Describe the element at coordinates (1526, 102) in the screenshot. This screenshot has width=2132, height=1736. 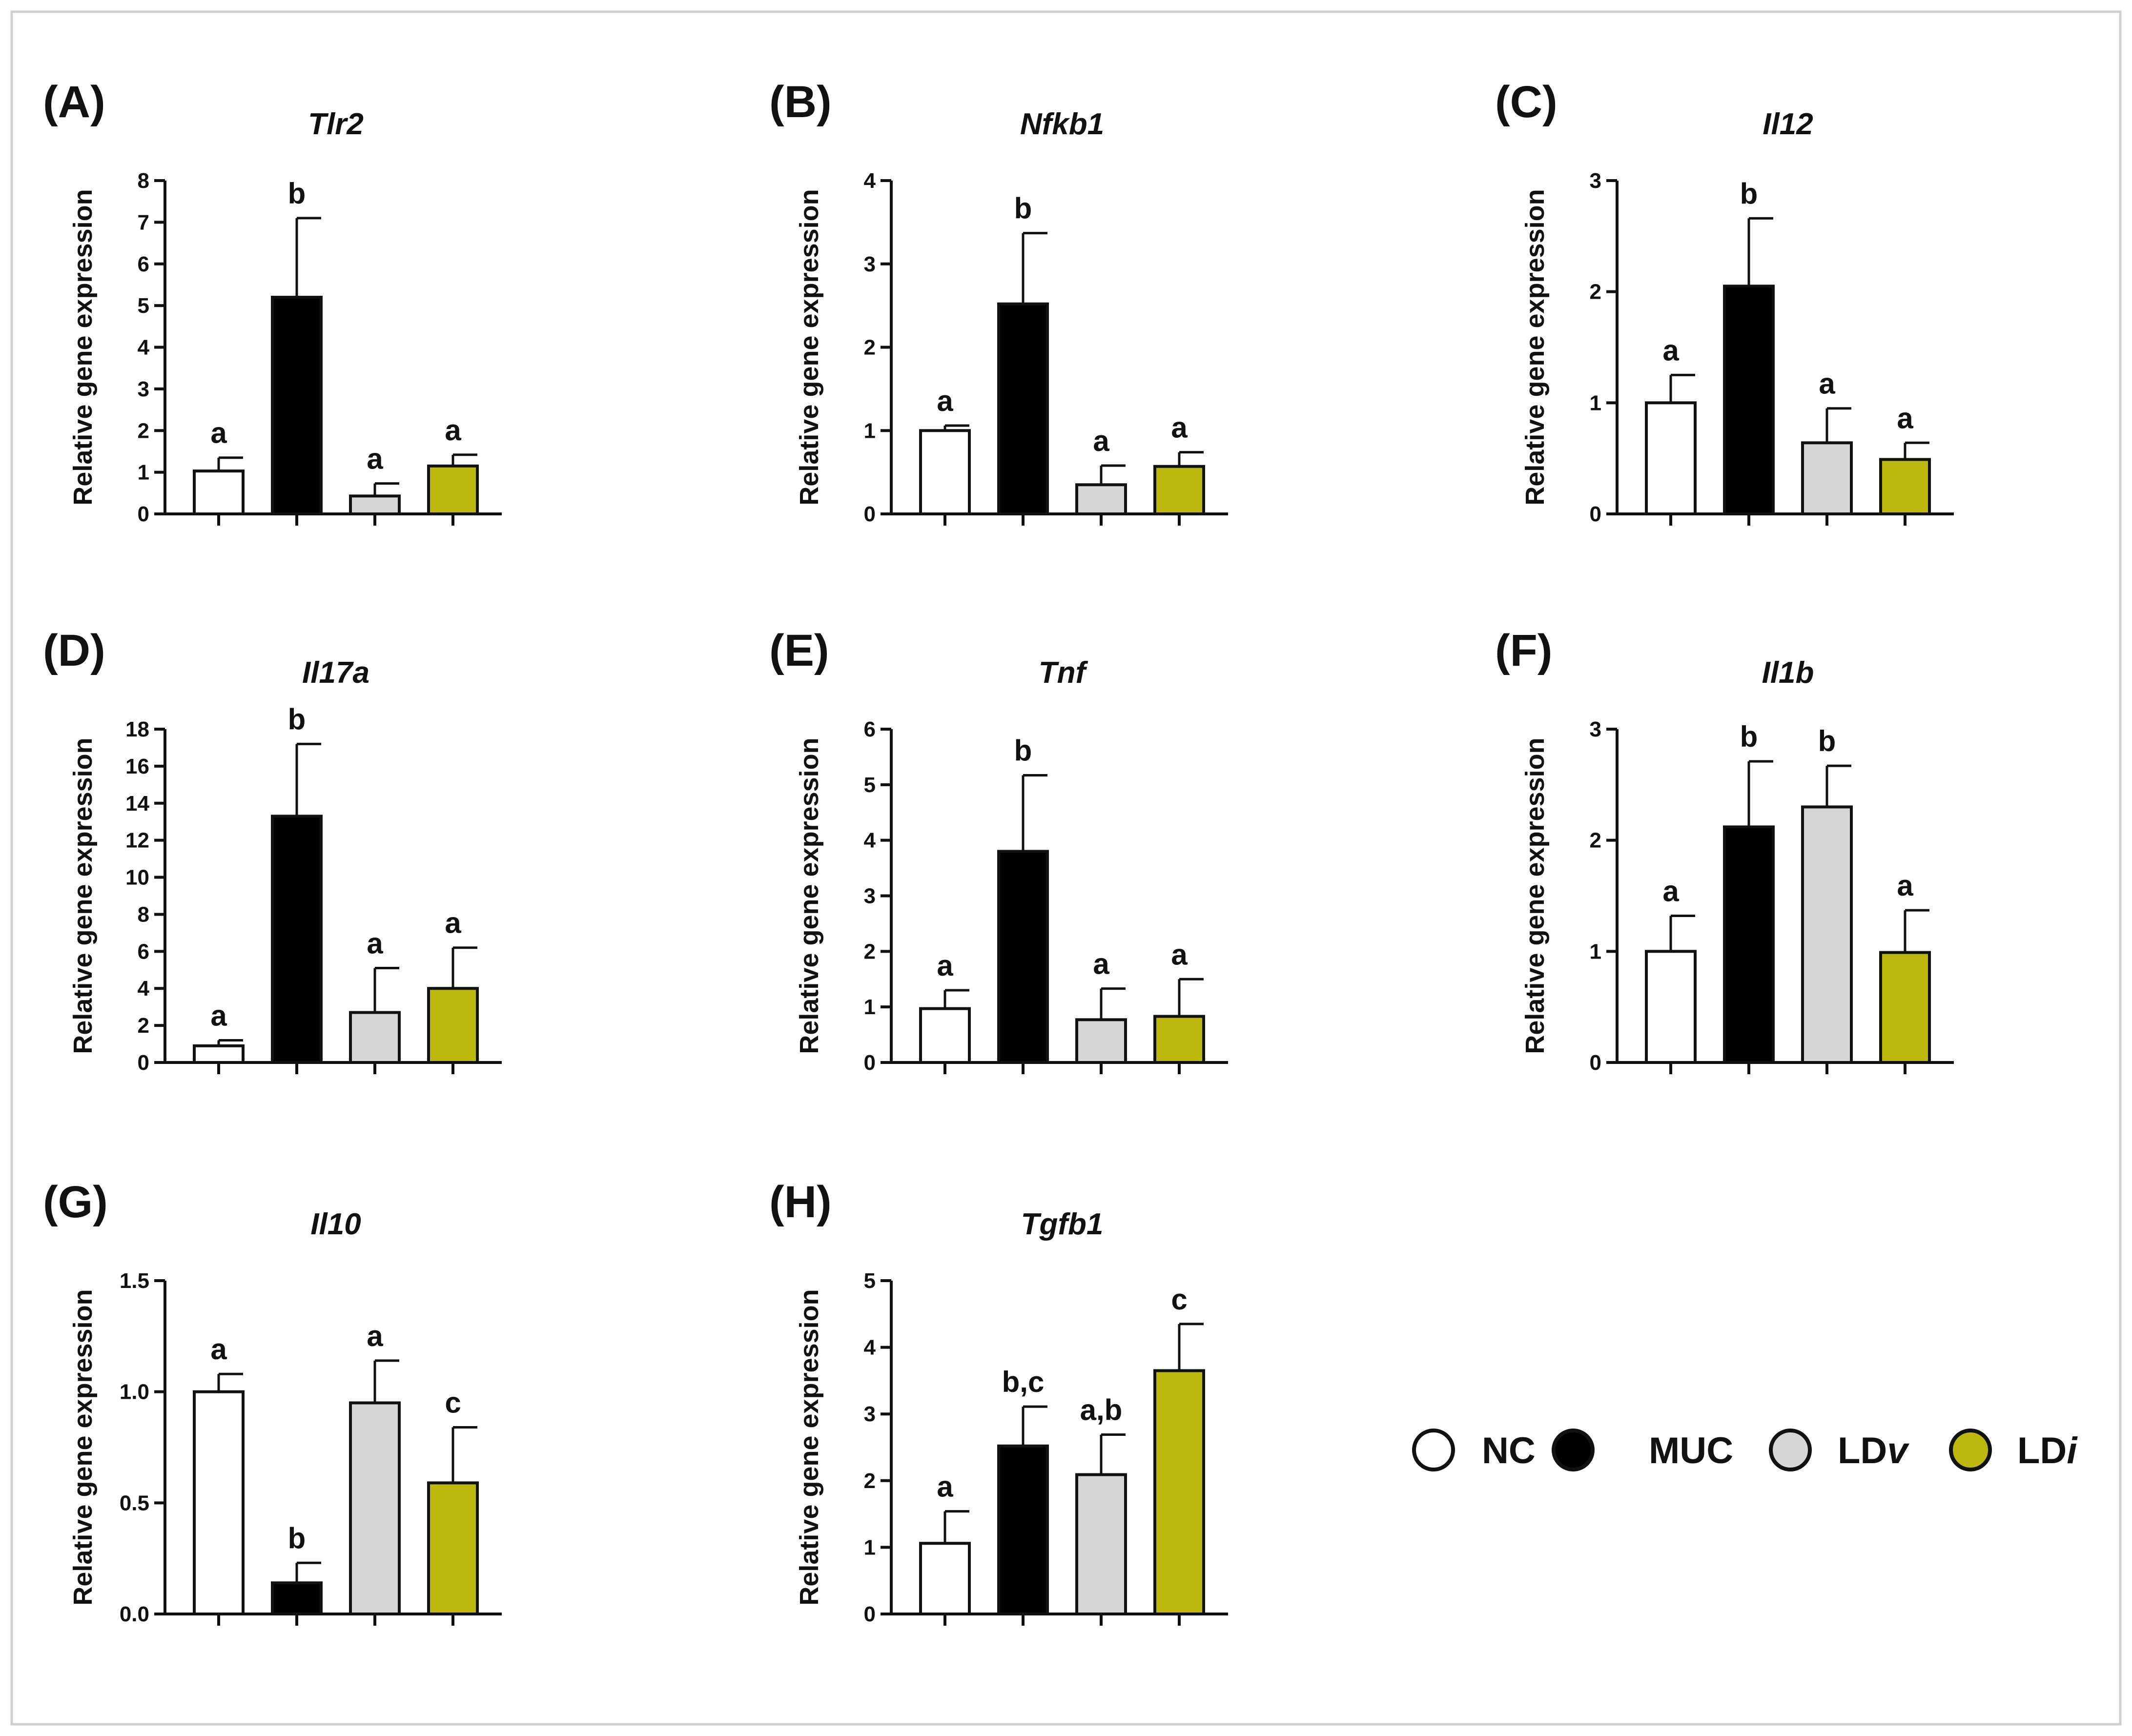
I see `panel-label: (C)` at that location.